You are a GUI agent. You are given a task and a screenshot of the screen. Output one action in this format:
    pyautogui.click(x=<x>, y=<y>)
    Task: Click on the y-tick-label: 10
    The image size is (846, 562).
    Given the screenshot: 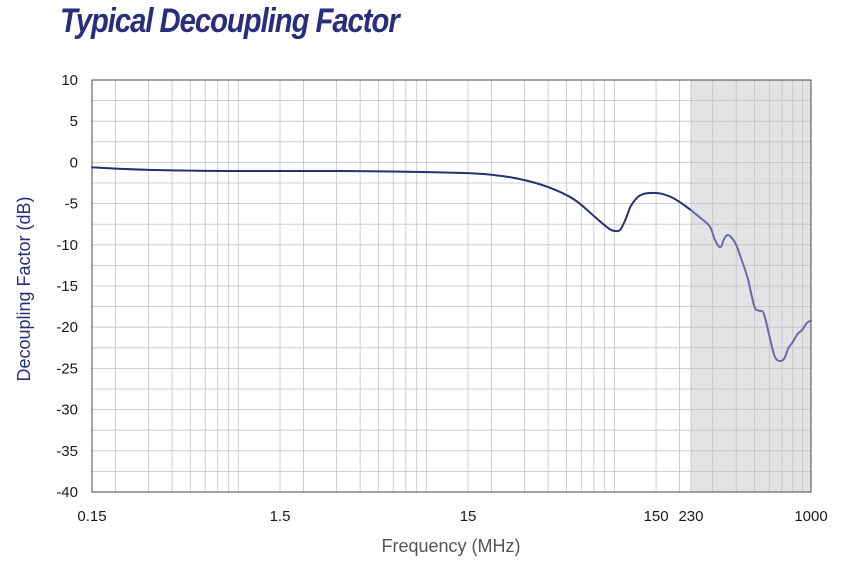 What is the action you would take?
    pyautogui.click(x=69, y=80)
    